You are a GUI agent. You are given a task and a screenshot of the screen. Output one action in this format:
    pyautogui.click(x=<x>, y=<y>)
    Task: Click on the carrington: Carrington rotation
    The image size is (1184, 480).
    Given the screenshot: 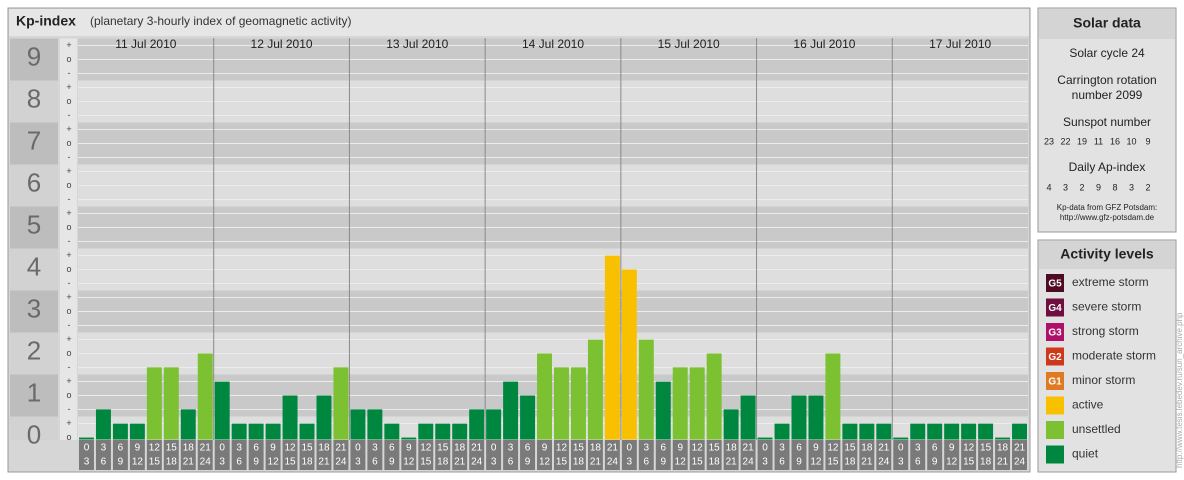 What is the action you would take?
    pyautogui.click(x=1106, y=80)
    